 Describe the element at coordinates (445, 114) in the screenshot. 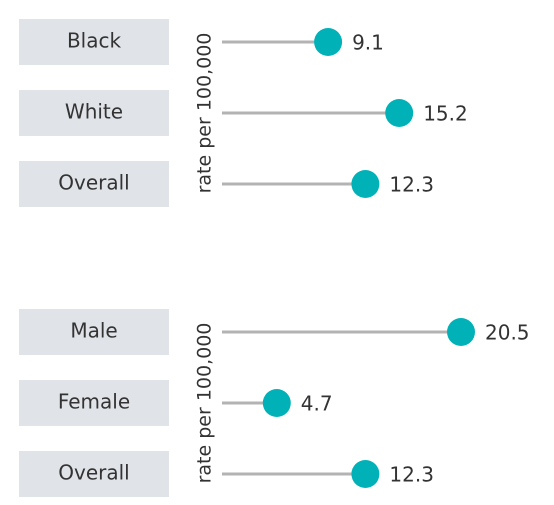

I see `value-label: 15.2` at that location.